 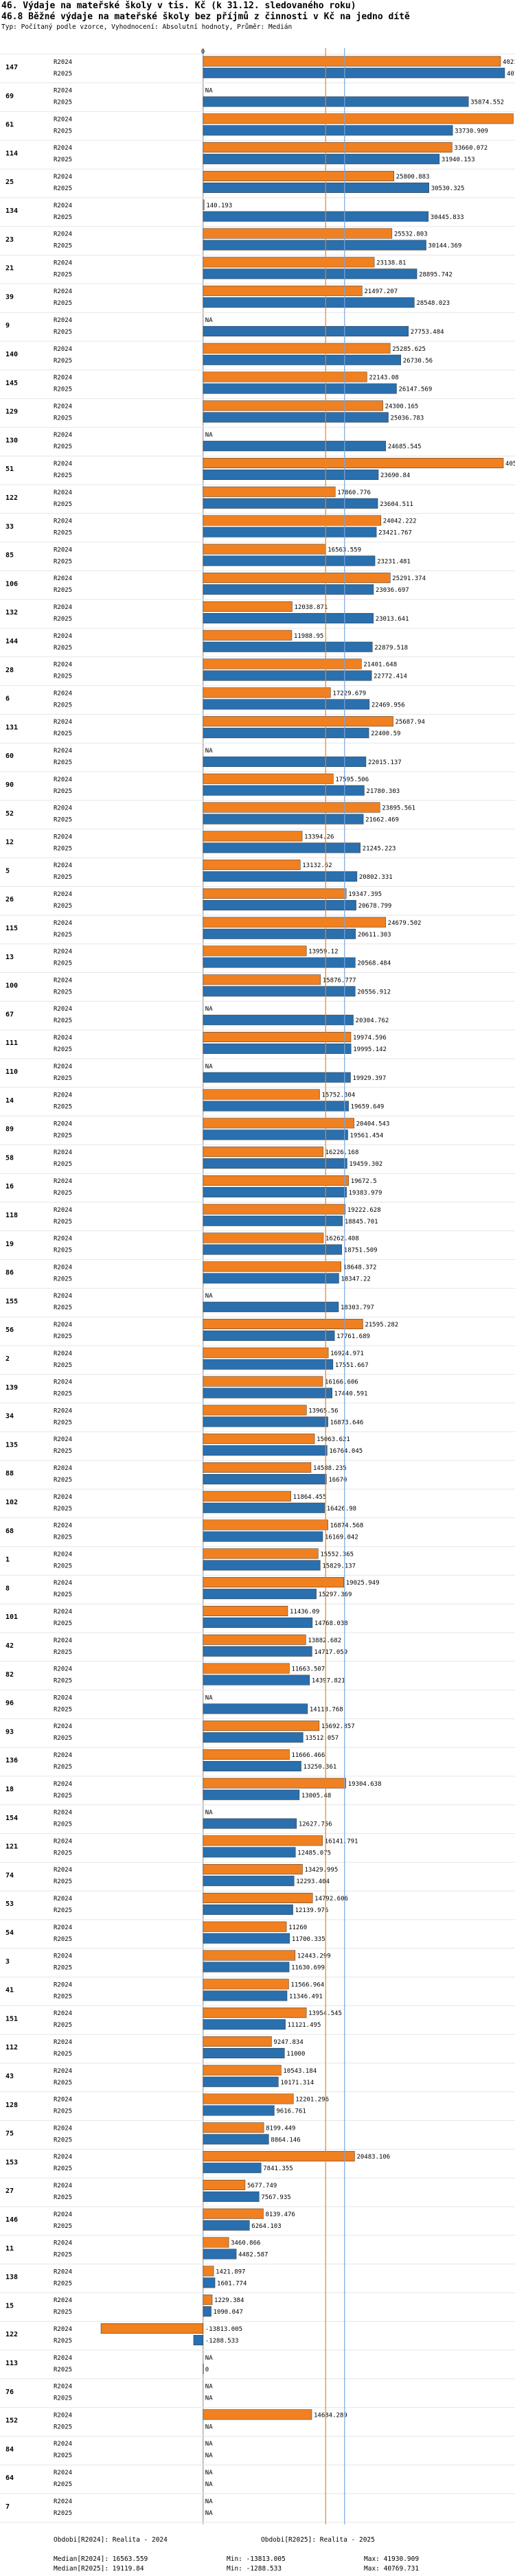 I want to click on value-label: 1090.047, so click(x=228, y=2312).